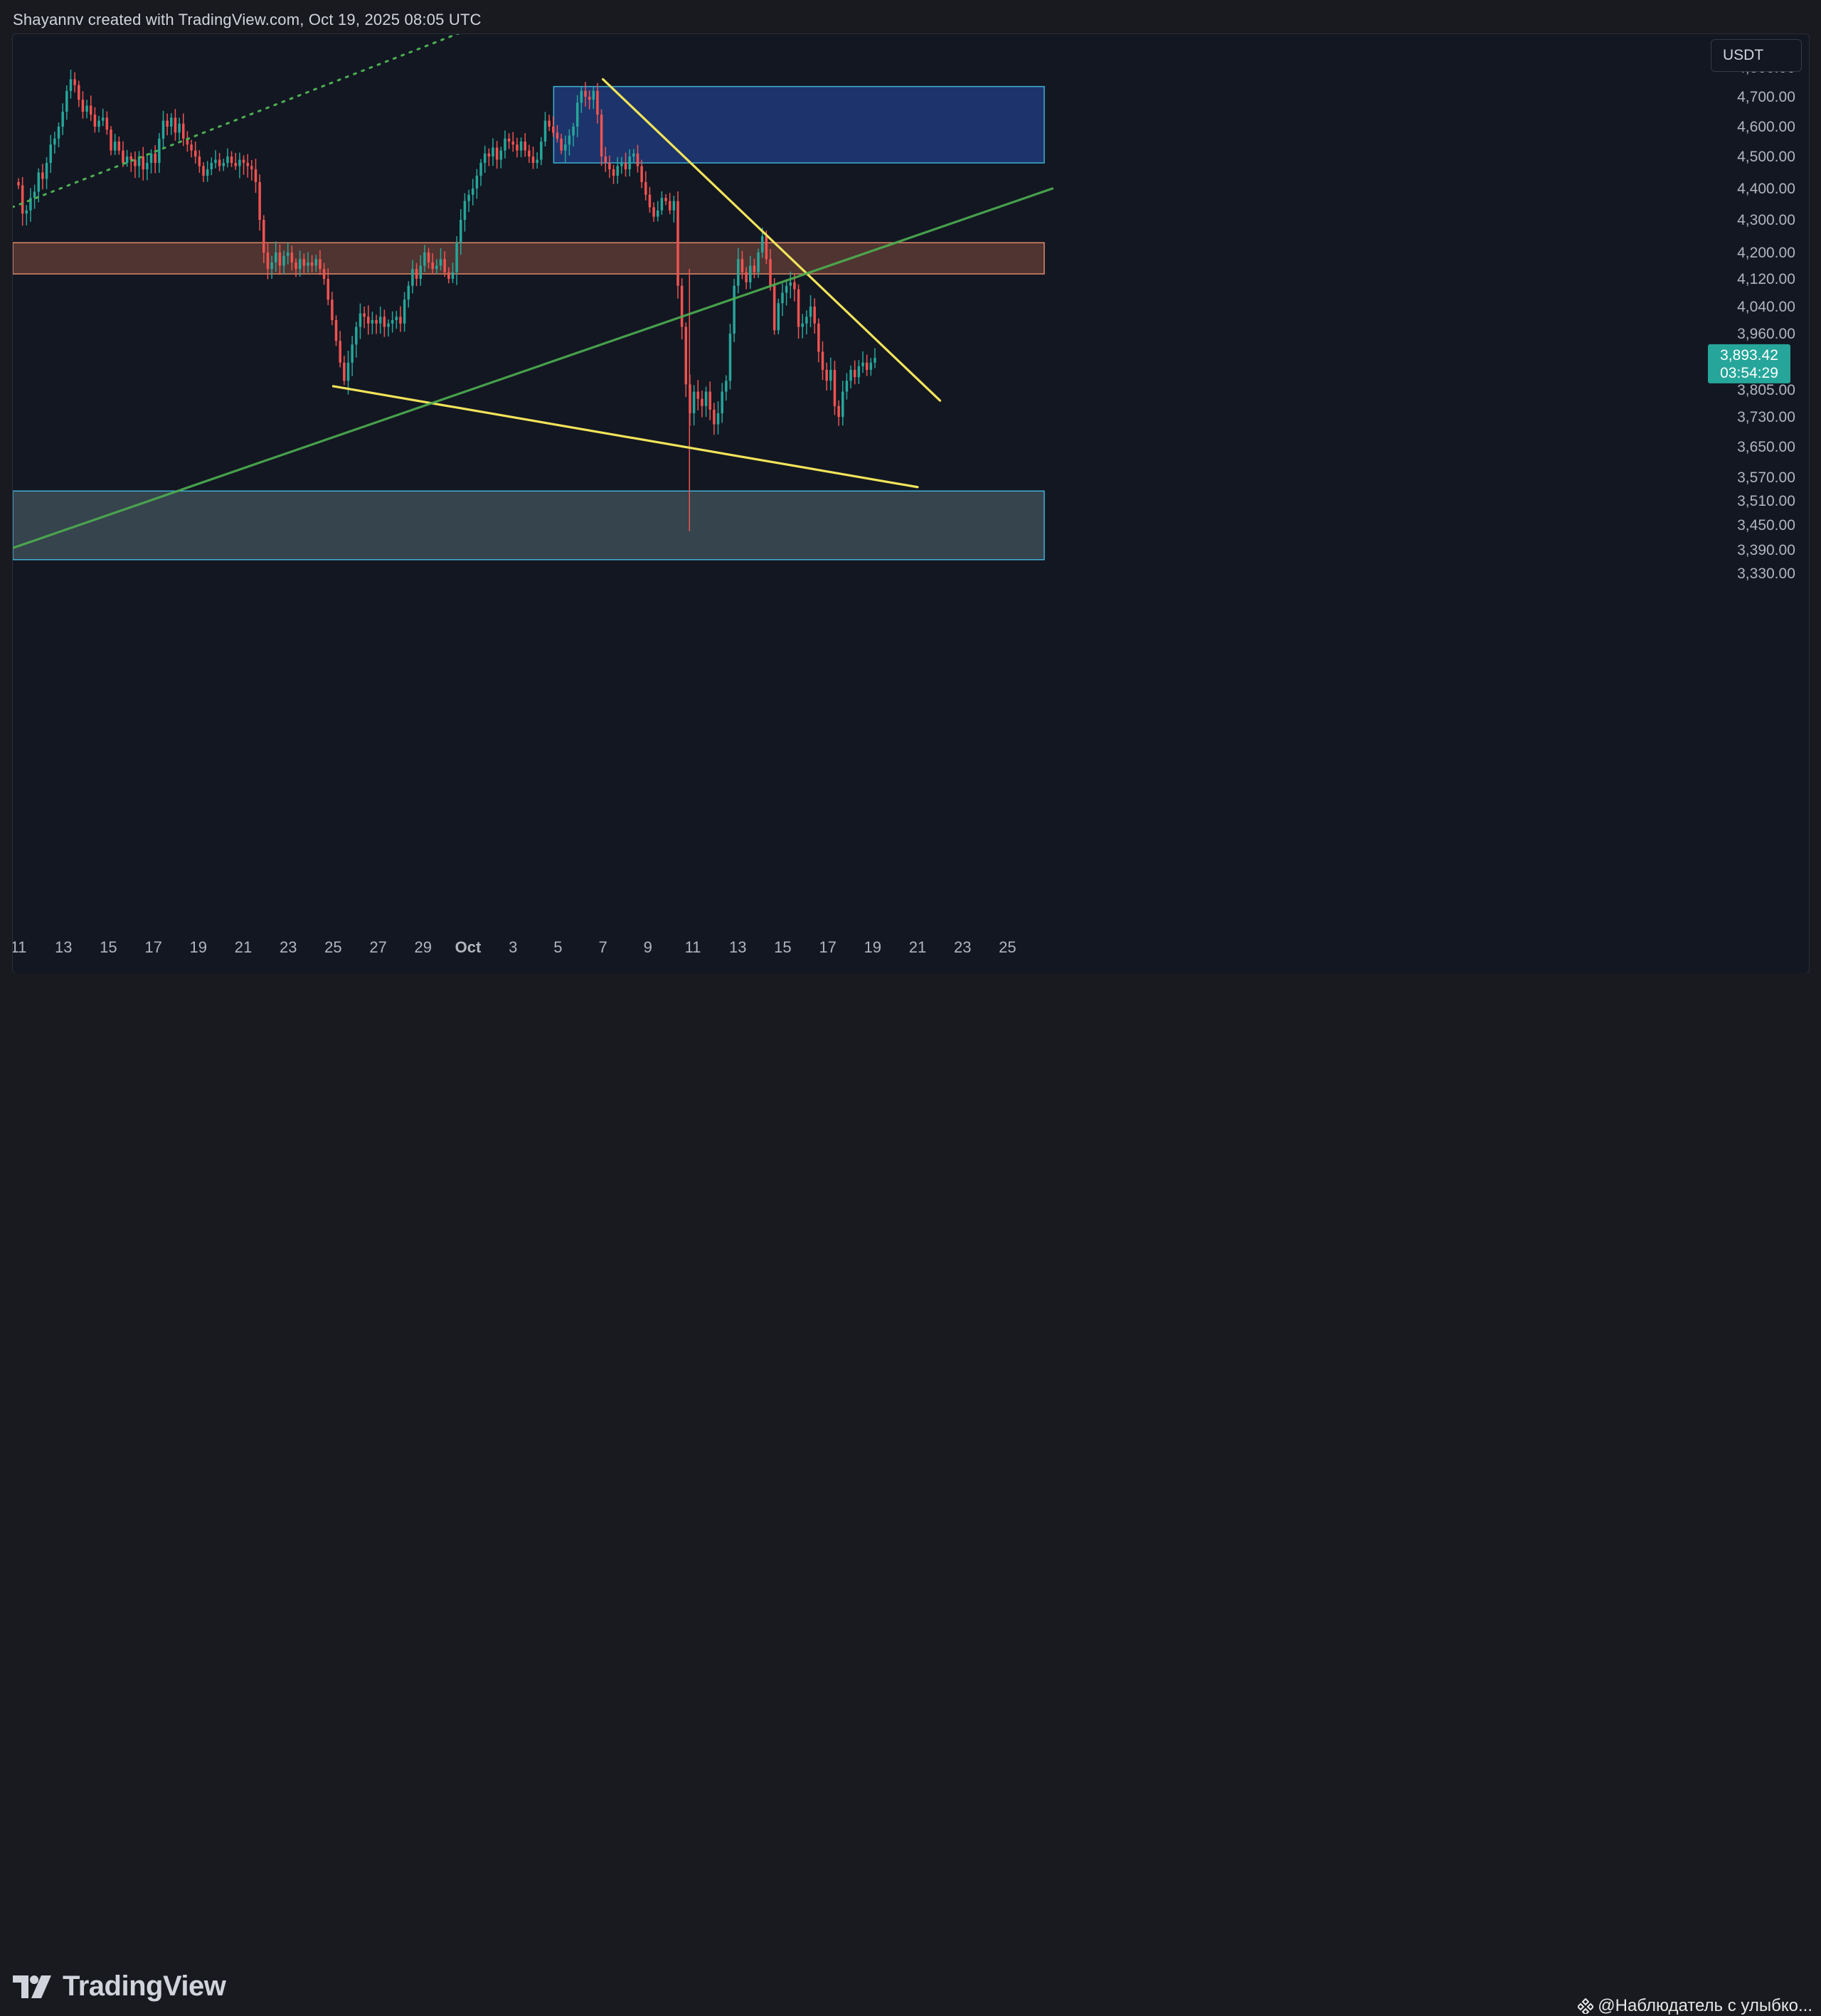 Image resolution: width=1821 pixels, height=2016 pixels. What do you see at coordinates (1766, 525) in the screenshot?
I see `price-axis-label: 3,450.00` at bounding box center [1766, 525].